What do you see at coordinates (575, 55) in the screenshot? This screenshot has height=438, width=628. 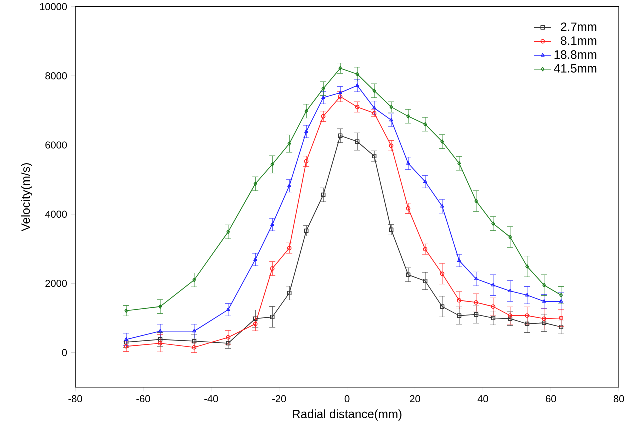 I see `legend-label: 18.8mm` at bounding box center [575, 55].